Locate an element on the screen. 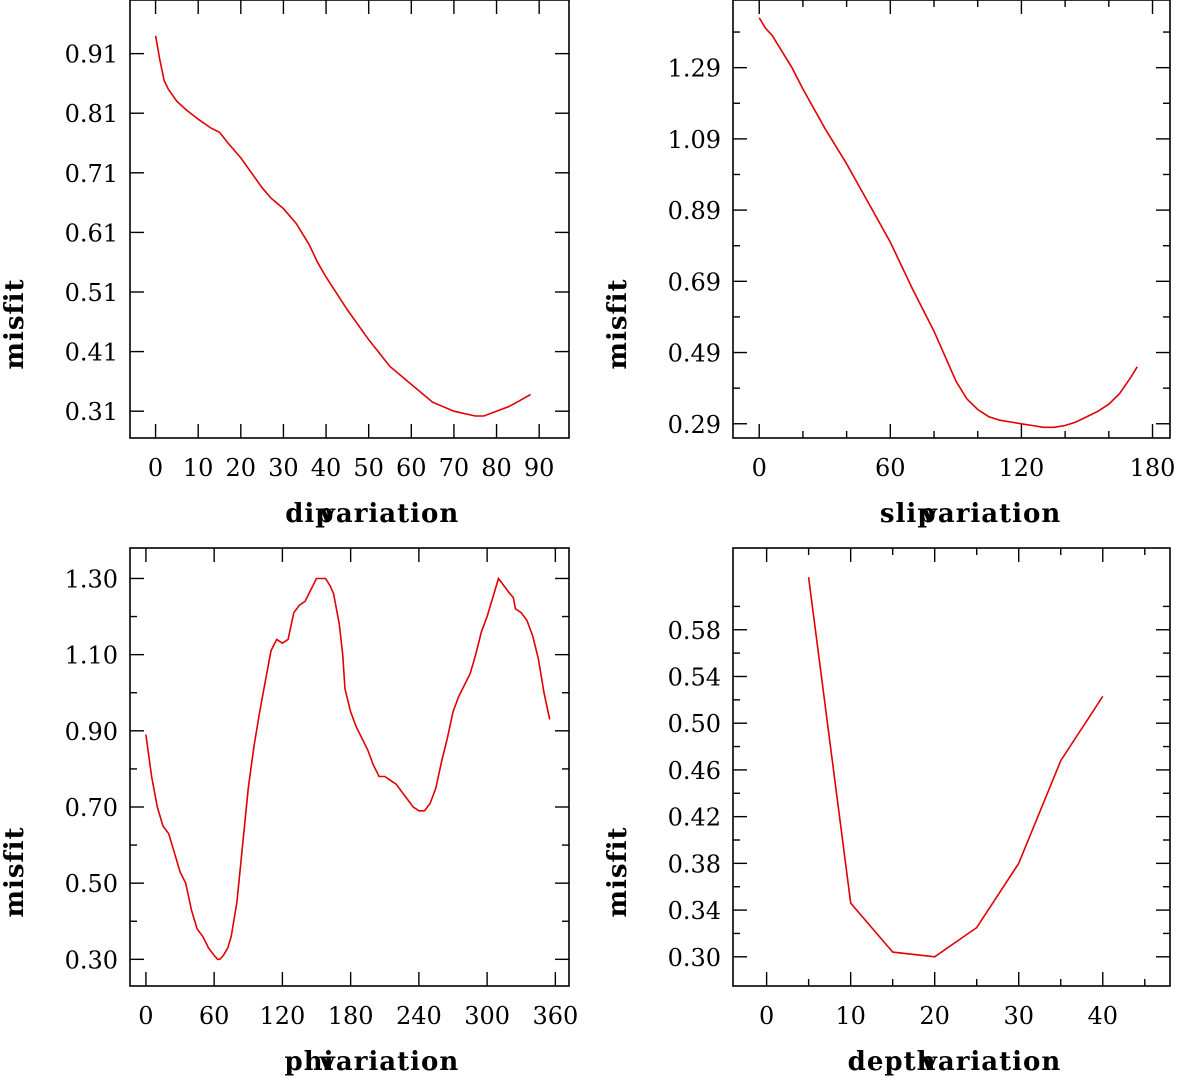 The width and height of the screenshot is (1183, 1081). depth-x-tick-label: 20 is located at coordinates (934, 1016).